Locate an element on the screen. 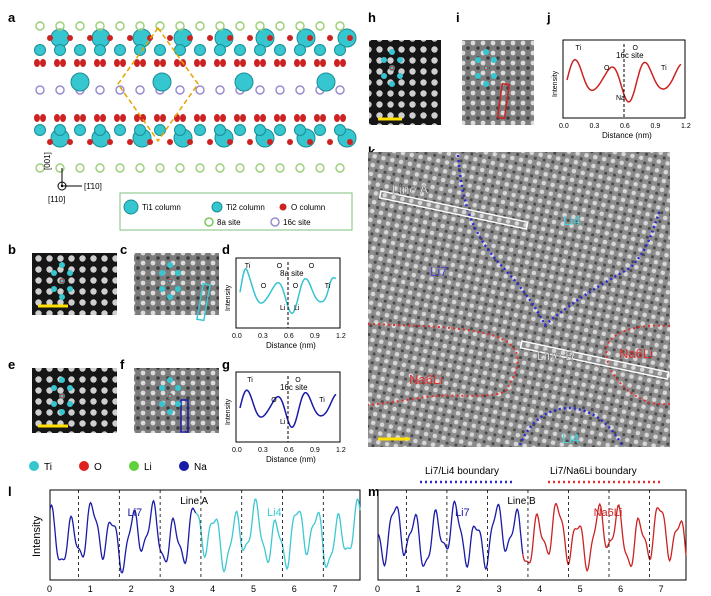  boundary-li4-bottom is located at coordinates (571, 426).